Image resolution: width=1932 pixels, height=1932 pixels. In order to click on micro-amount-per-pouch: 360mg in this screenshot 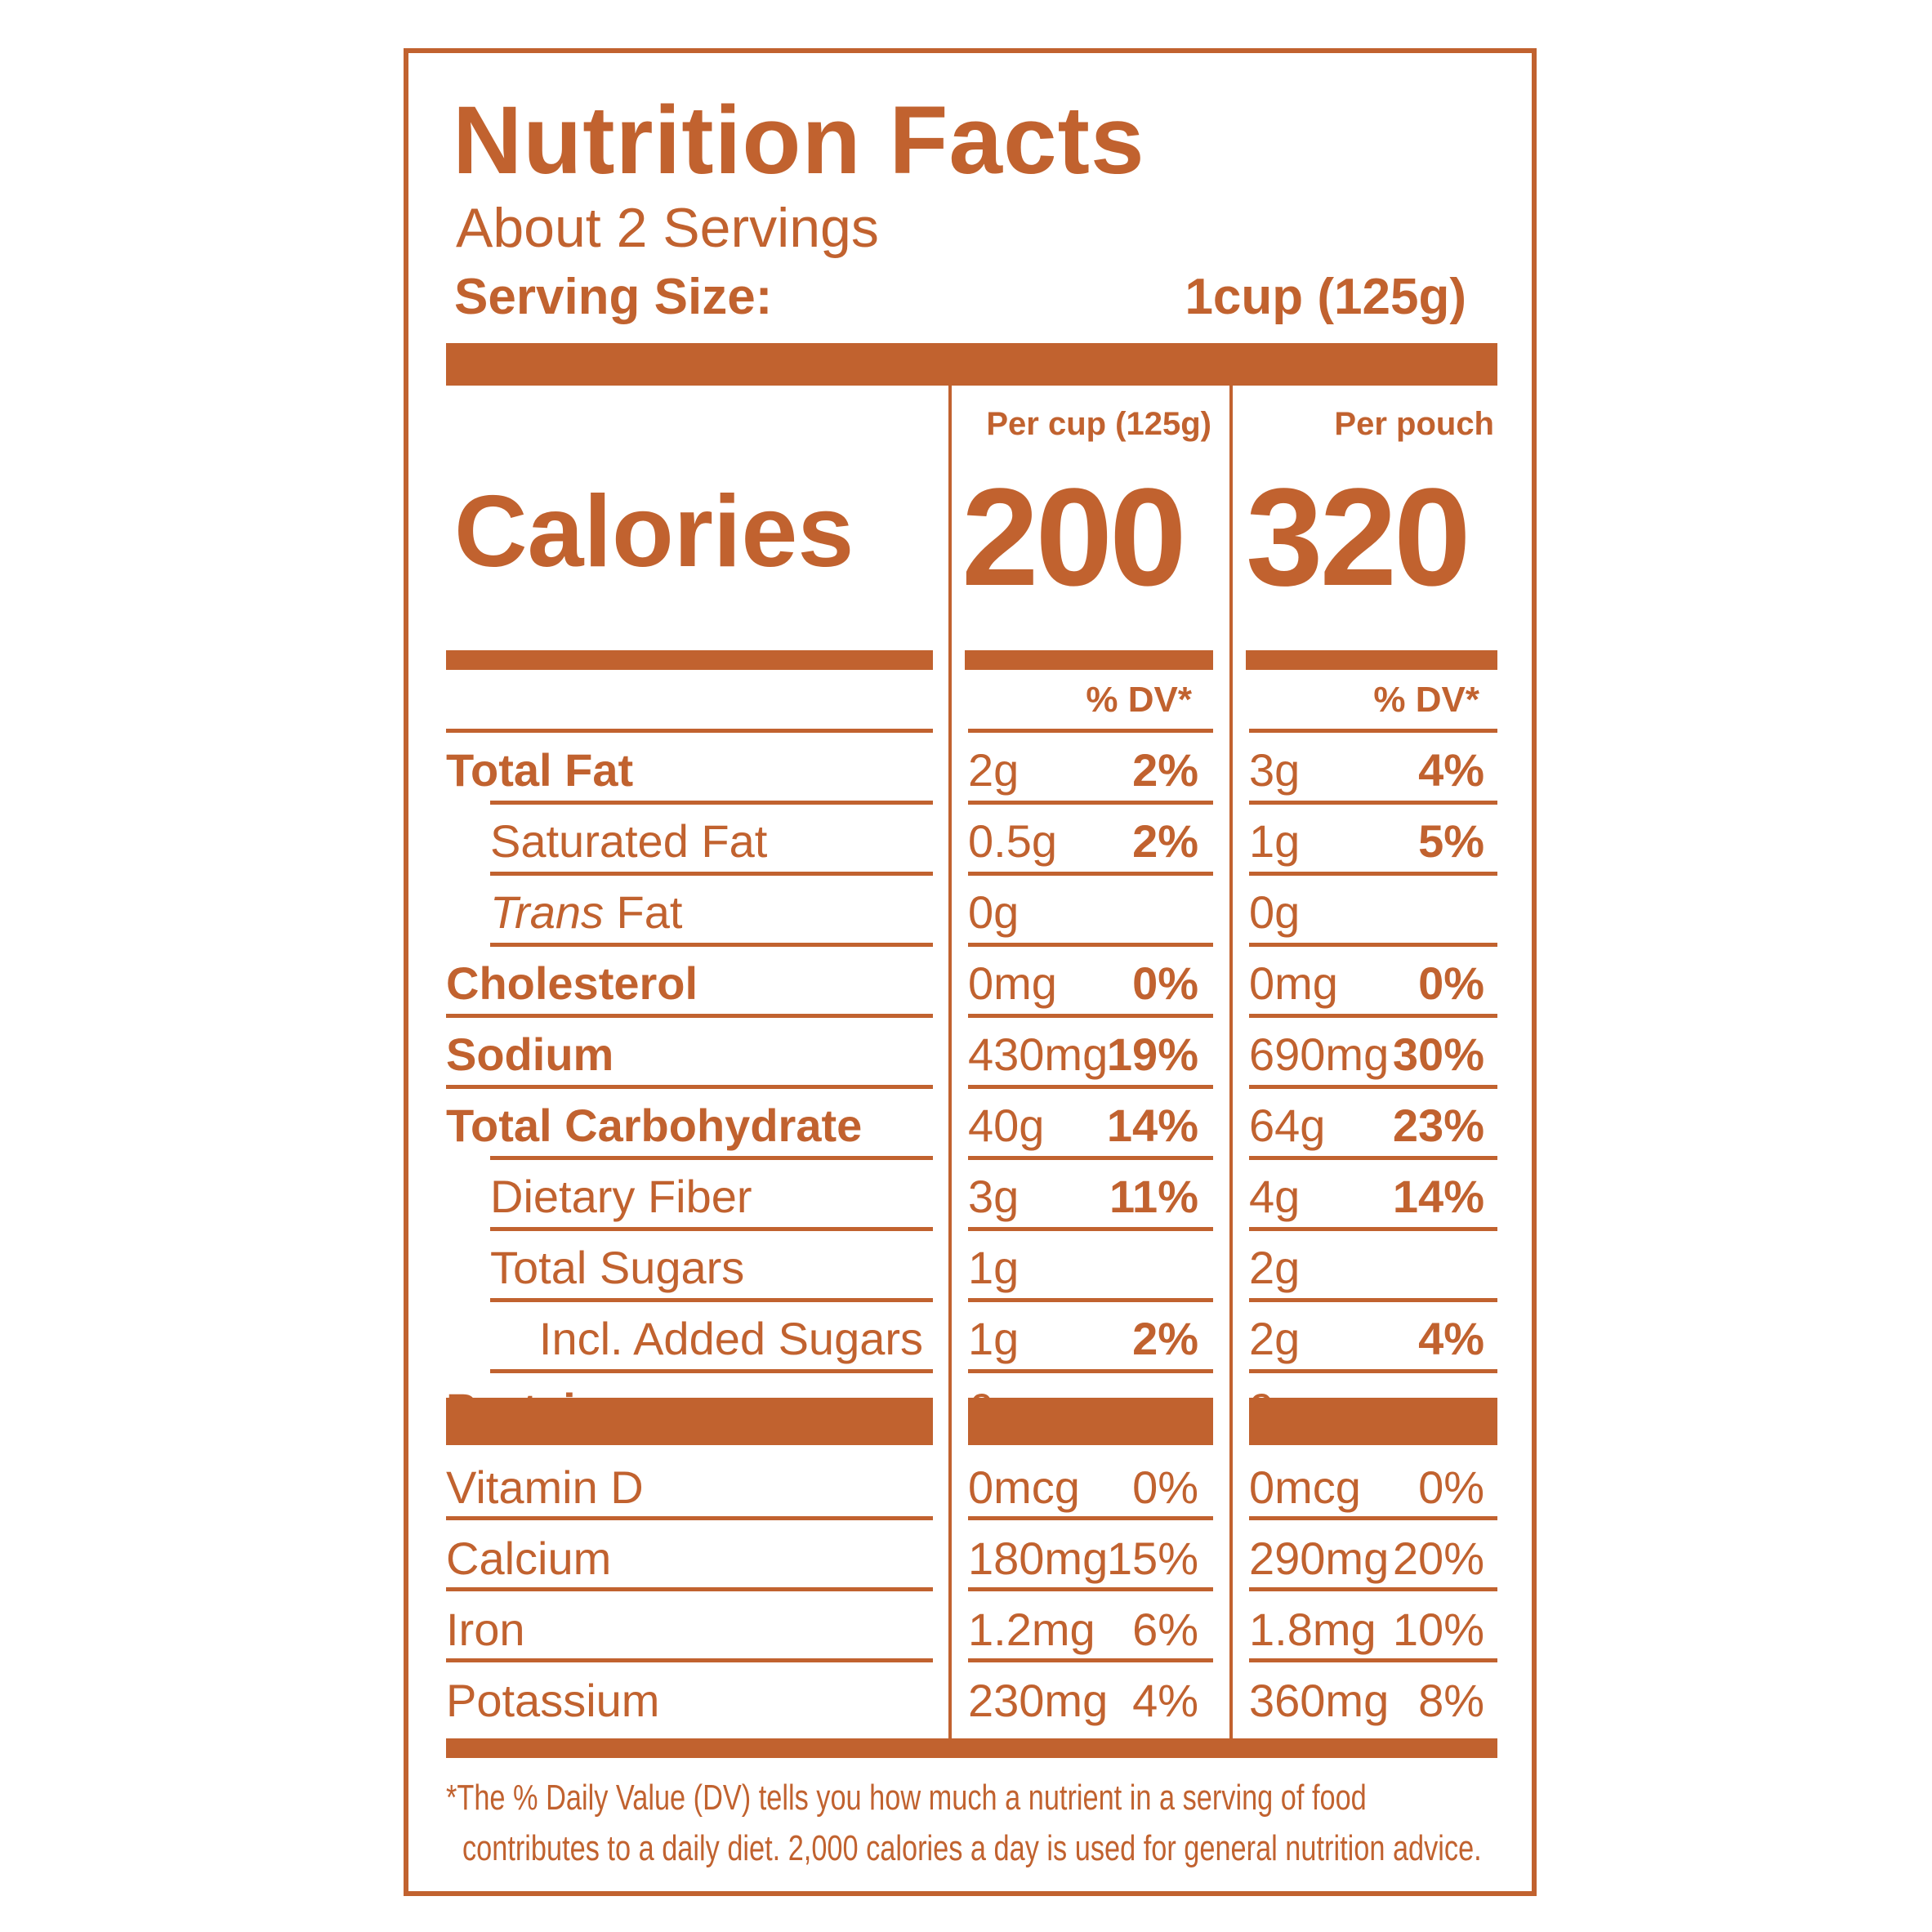, I will do `click(1320, 1701)`.